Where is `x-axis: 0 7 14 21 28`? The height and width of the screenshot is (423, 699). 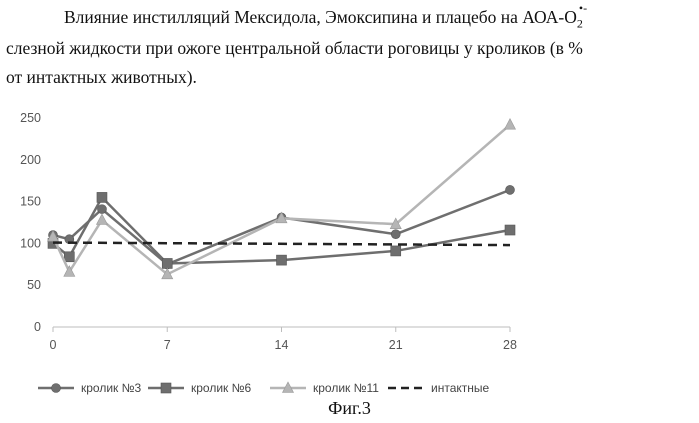 x-axis: 0 7 14 21 28 is located at coordinates (283, 339).